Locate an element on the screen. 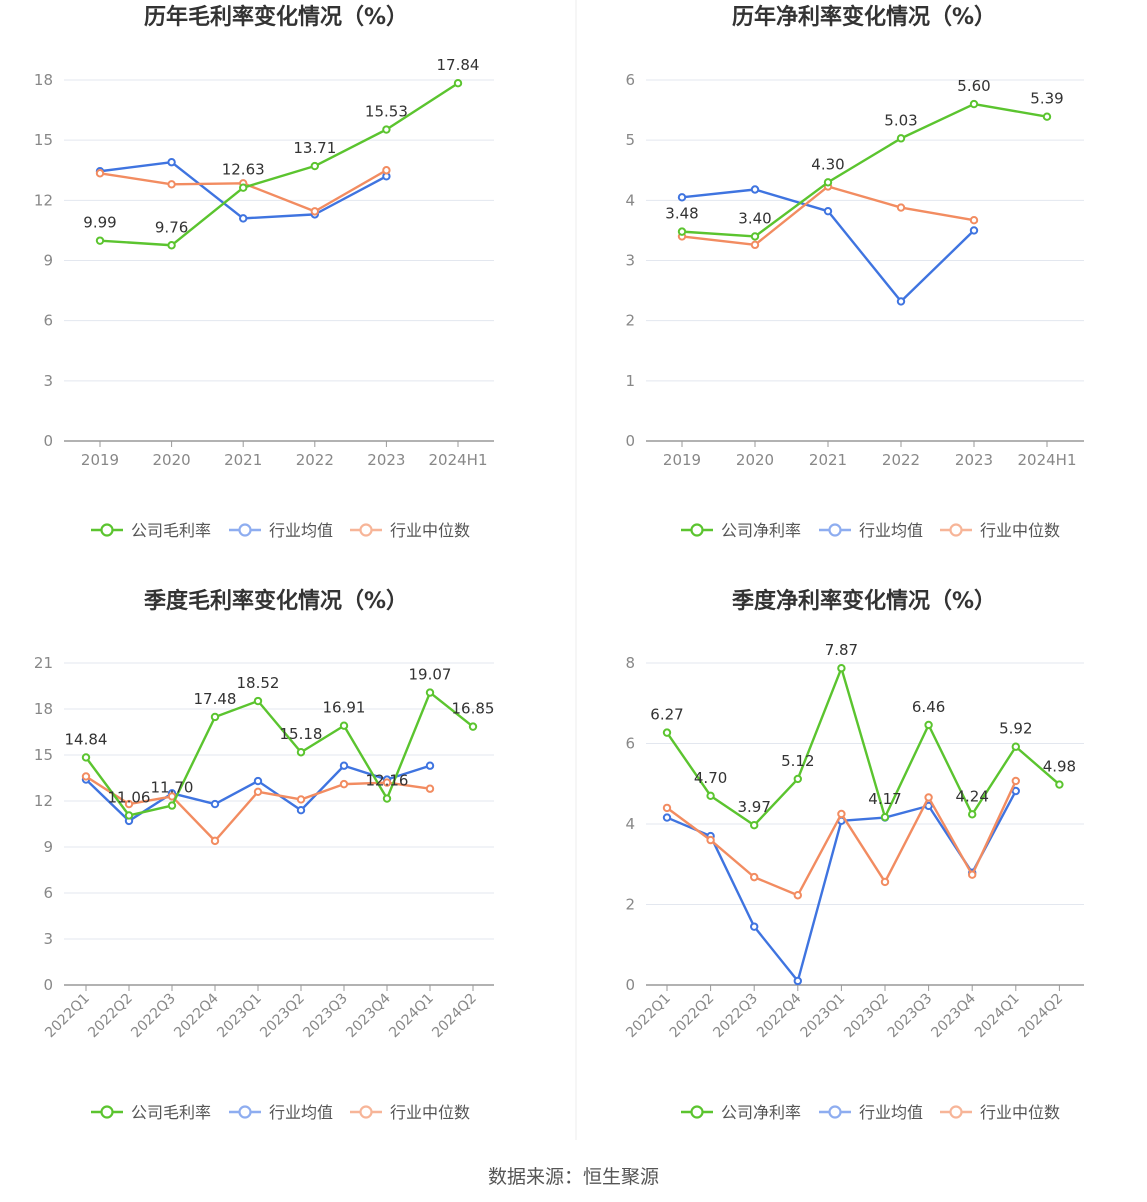  y-tick-label: 3 is located at coordinates (48, 381).